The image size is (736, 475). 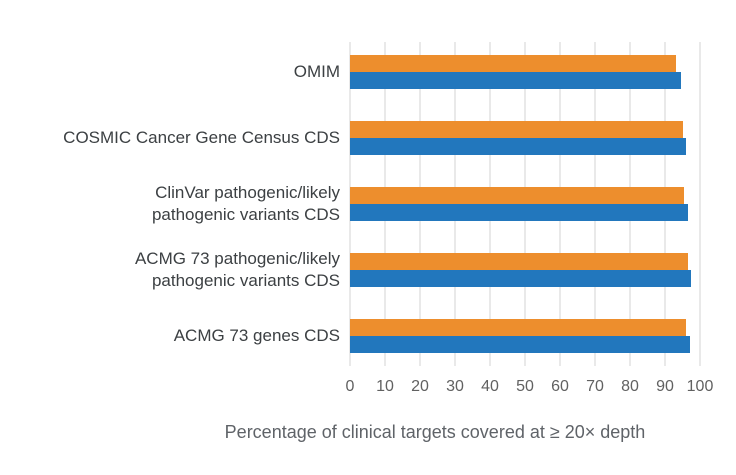 I want to click on x-tick-label-50: 50, so click(x=525, y=386).